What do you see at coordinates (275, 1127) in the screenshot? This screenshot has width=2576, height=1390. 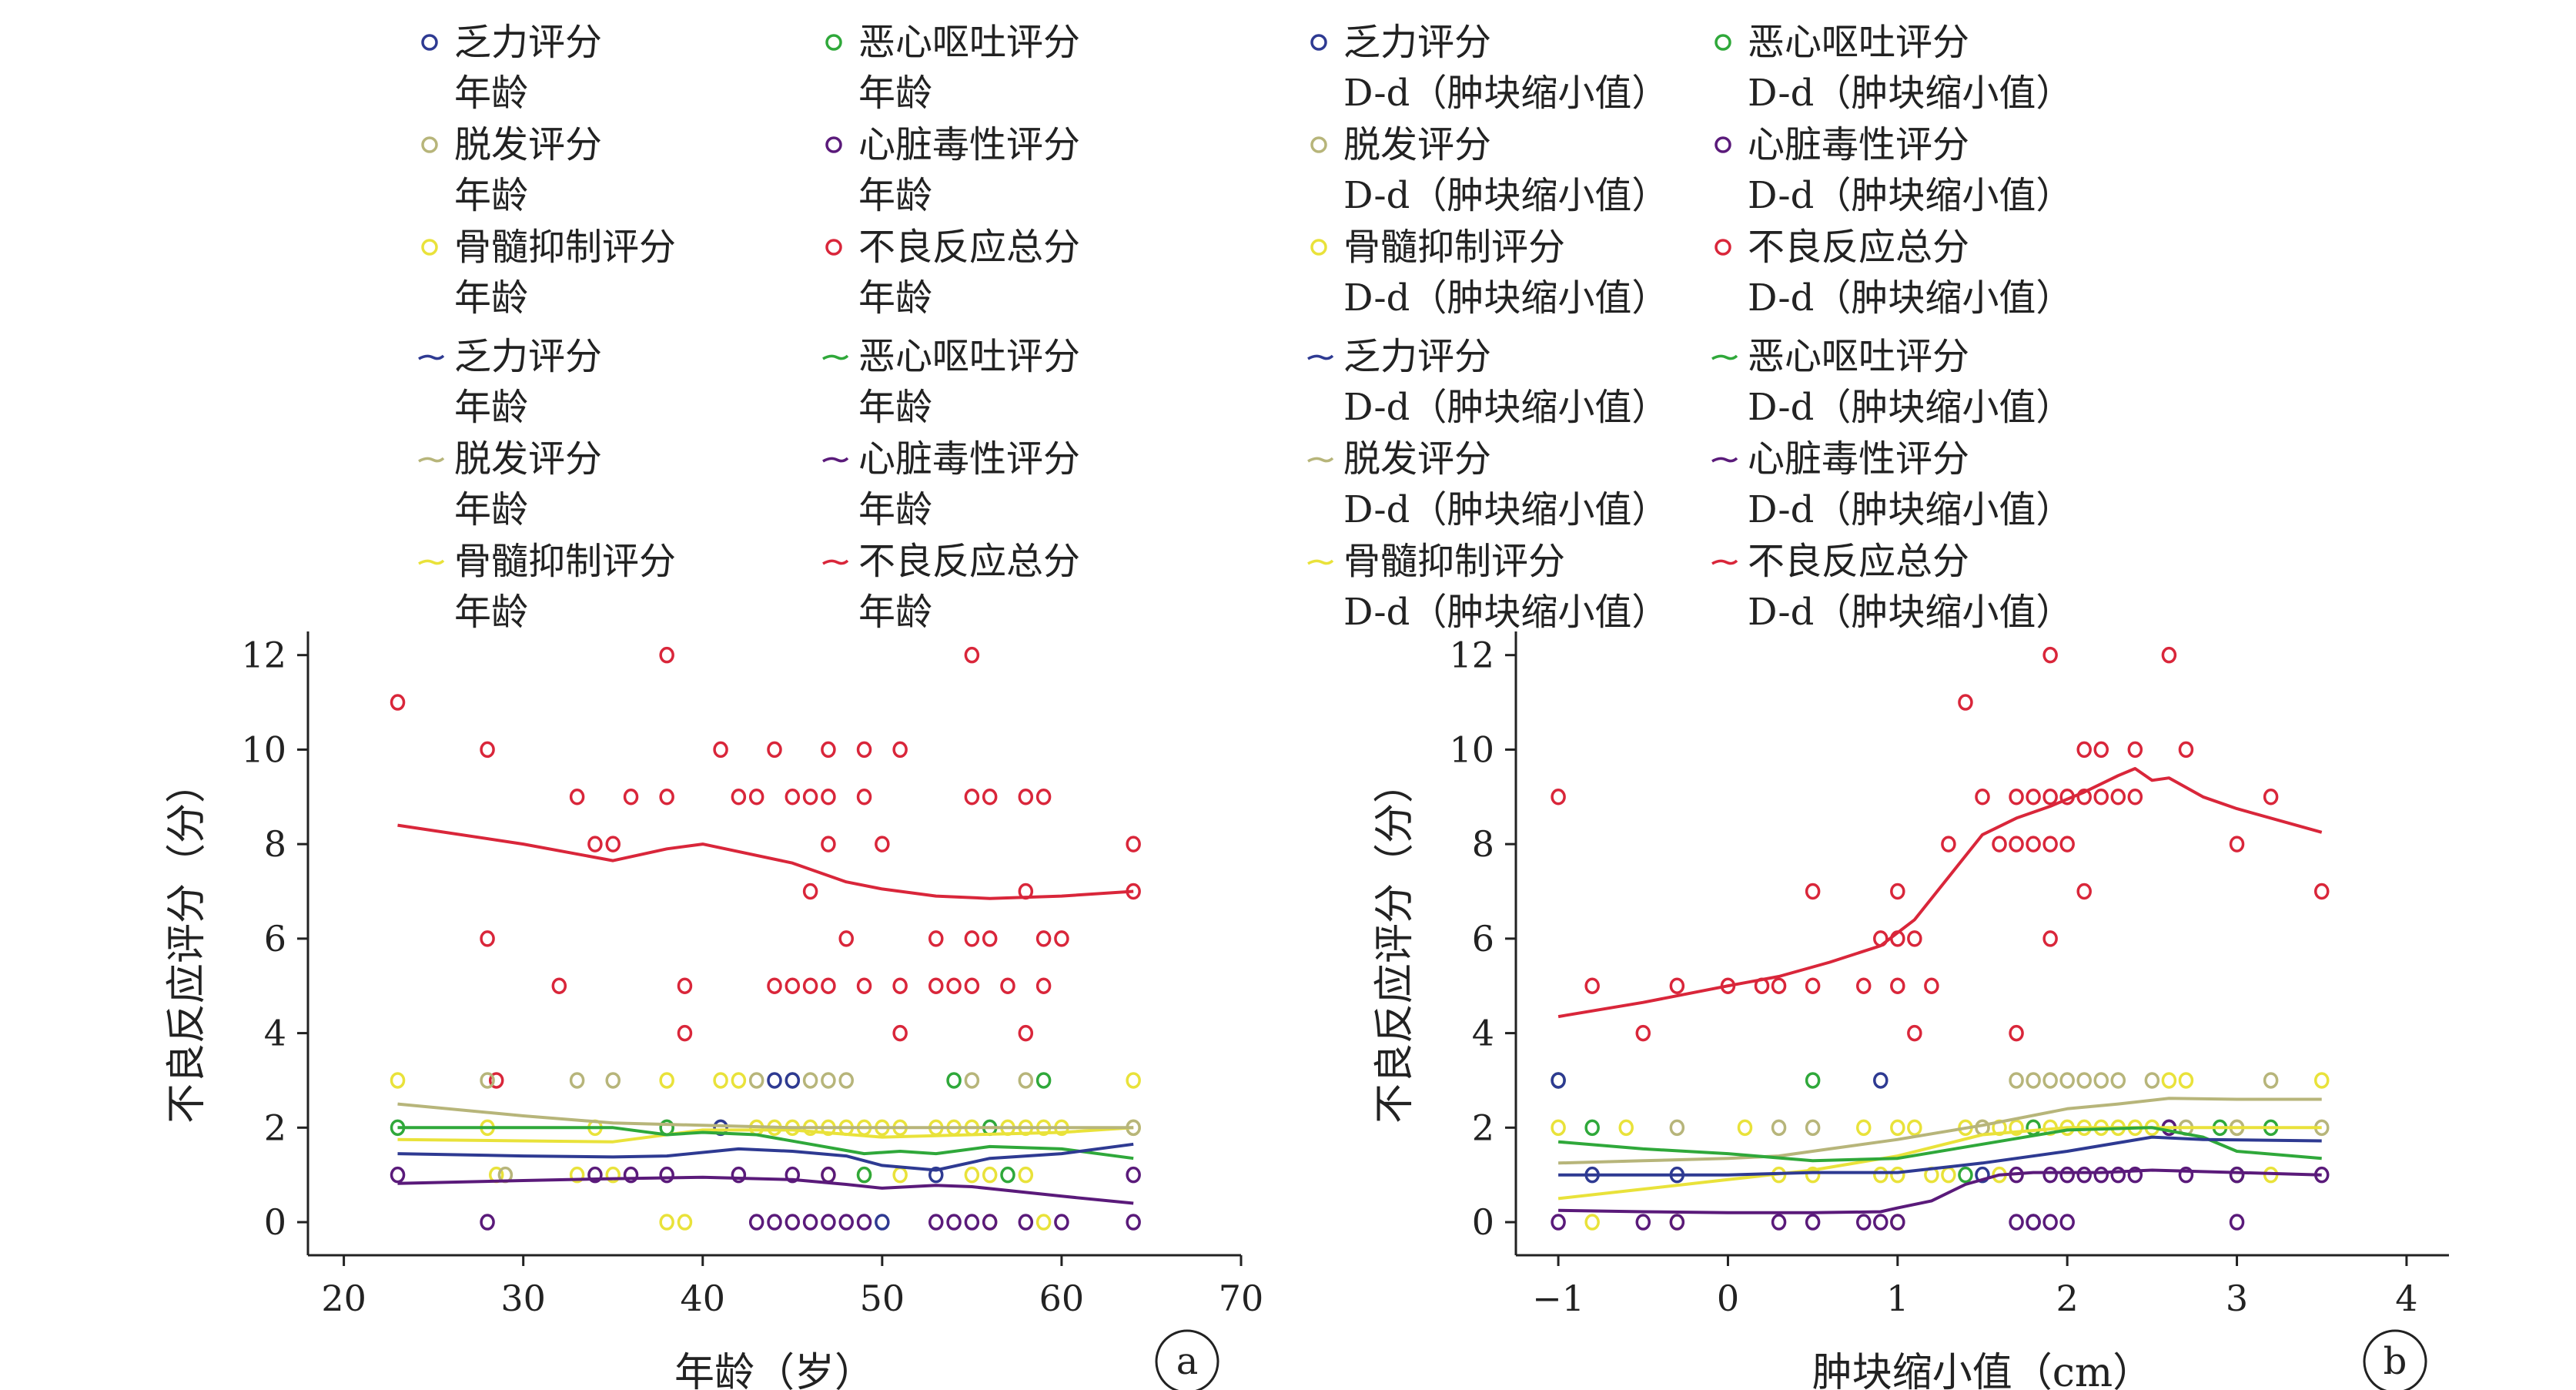 I see `y-tick-label: 2` at bounding box center [275, 1127].